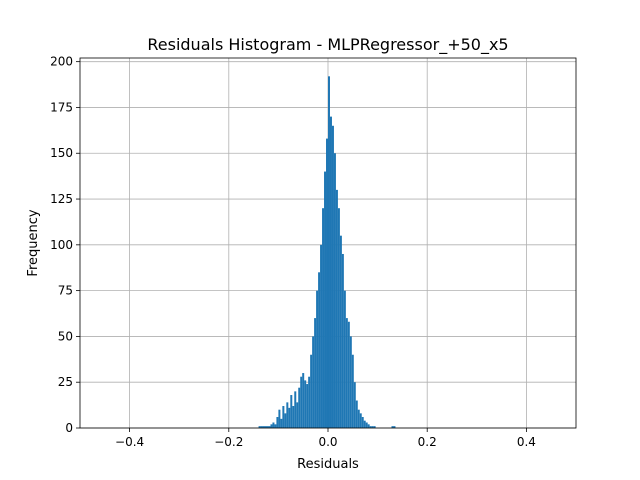  Describe the element at coordinates (33, 242) in the screenshot. I see `y-axis-label: Frequency` at that location.